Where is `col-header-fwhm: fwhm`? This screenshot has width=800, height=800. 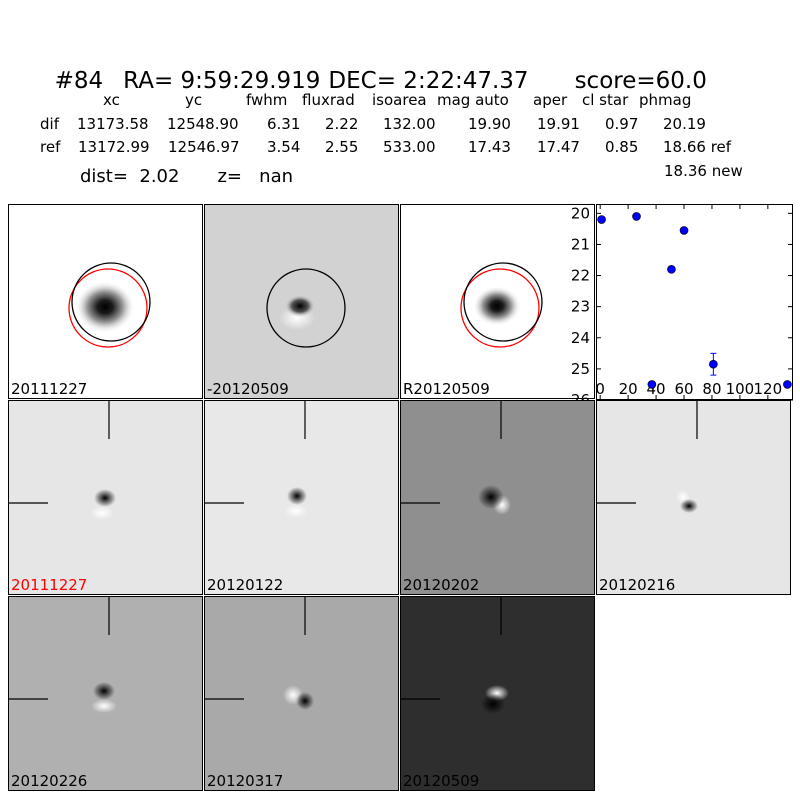 col-header-fwhm: fwhm is located at coordinates (267, 100).